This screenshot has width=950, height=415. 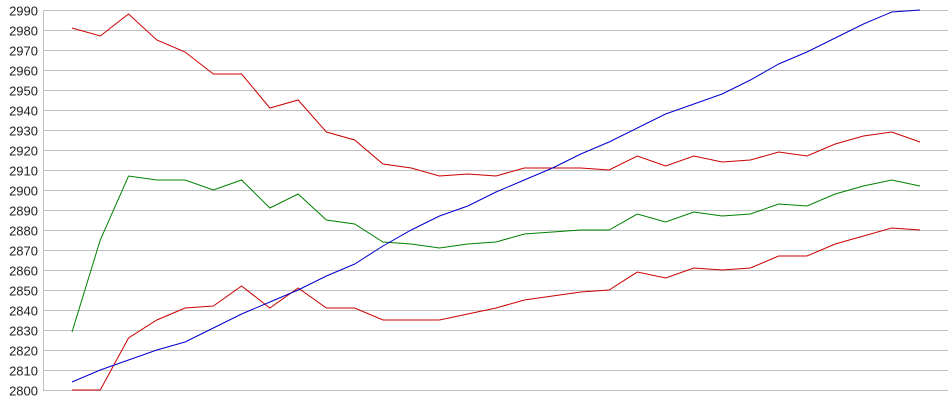 I want to click on y-tick-label: 2930, so click(x=23, y=131).